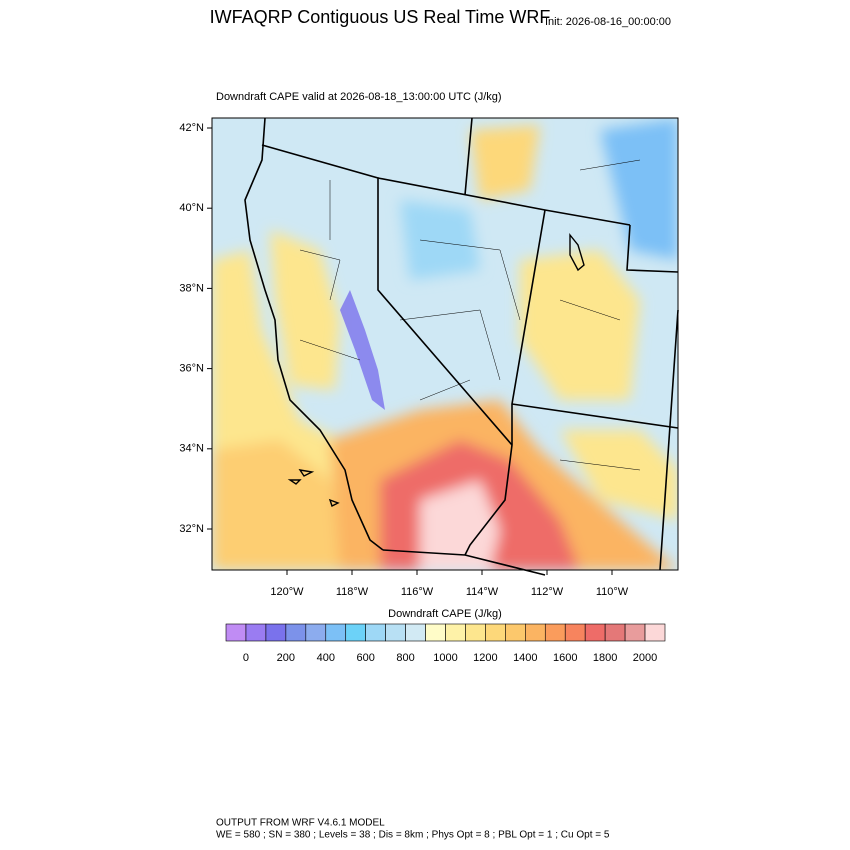  I want to click on colorbar-label: 1600, so click(565, 658).